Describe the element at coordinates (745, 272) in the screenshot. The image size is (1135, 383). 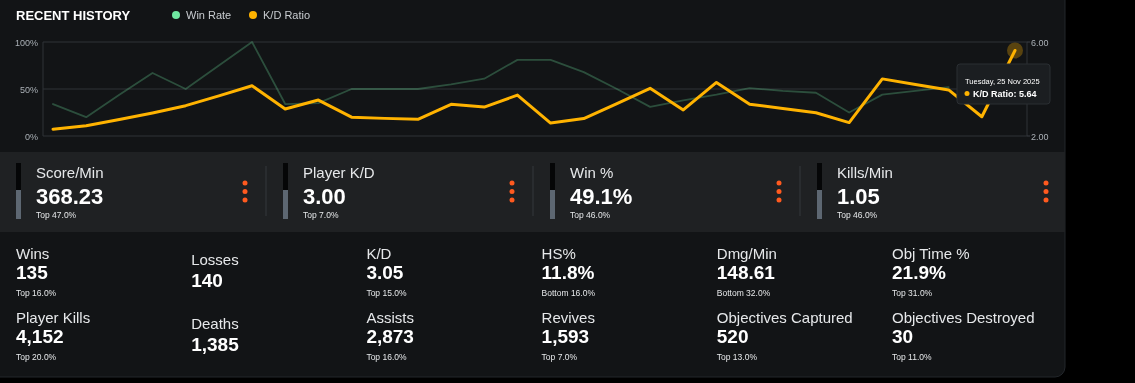
I see `text: 148.61` at that location.